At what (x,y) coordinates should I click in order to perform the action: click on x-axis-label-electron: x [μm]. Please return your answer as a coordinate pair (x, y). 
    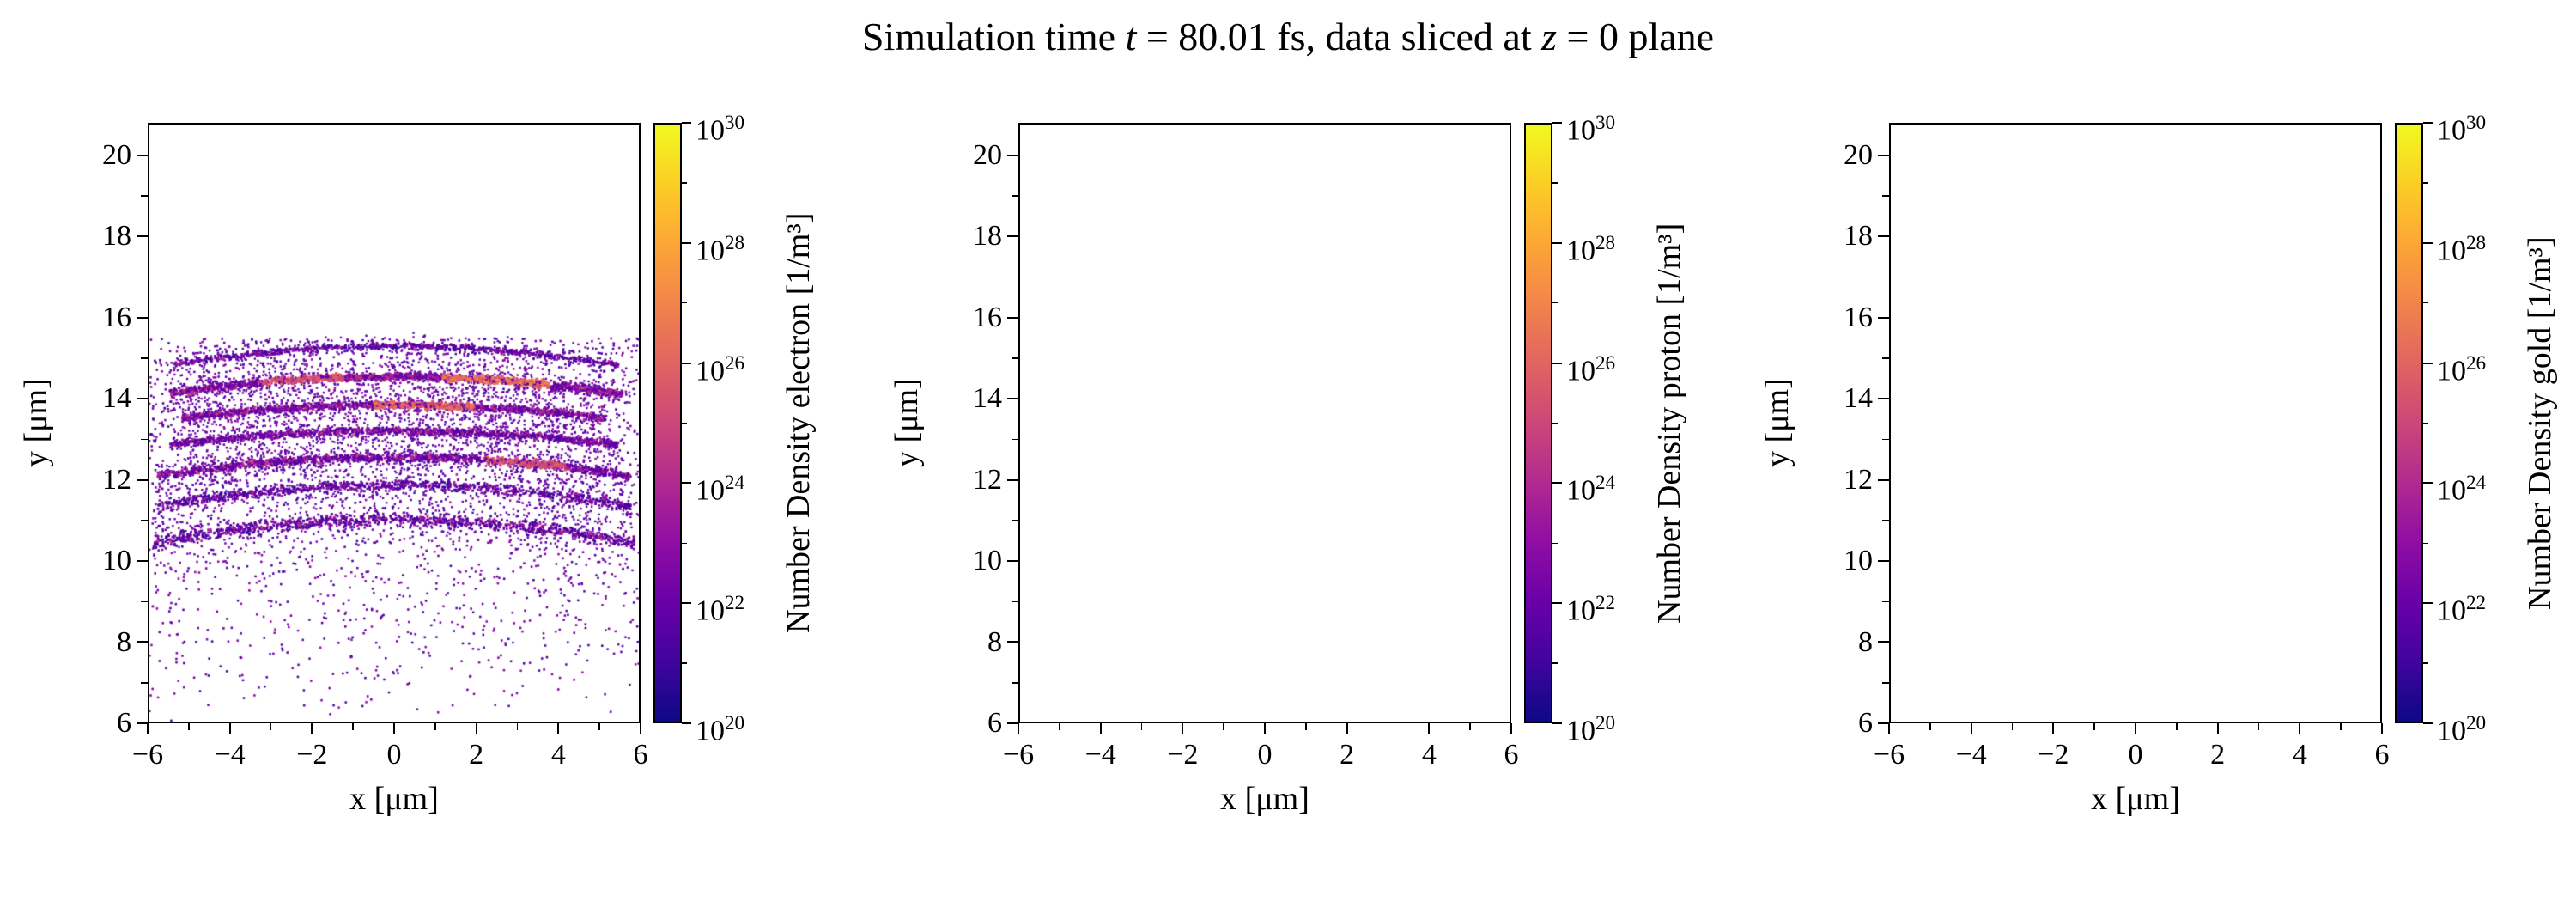
    Looking at the image, I should click on (394, 799).